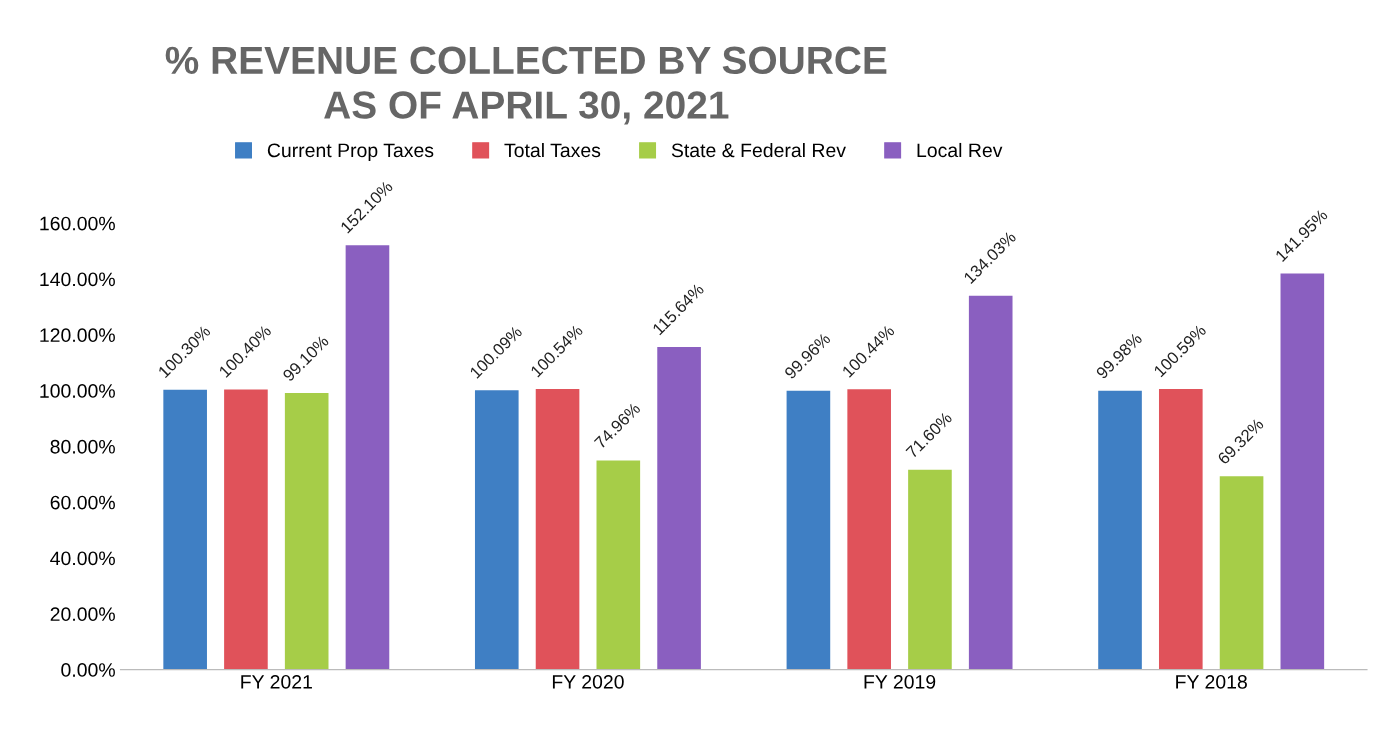  Describe the element at coordinates (82, 446) in the screenshot. I see `y-tick-label: 80.00%` at that location.